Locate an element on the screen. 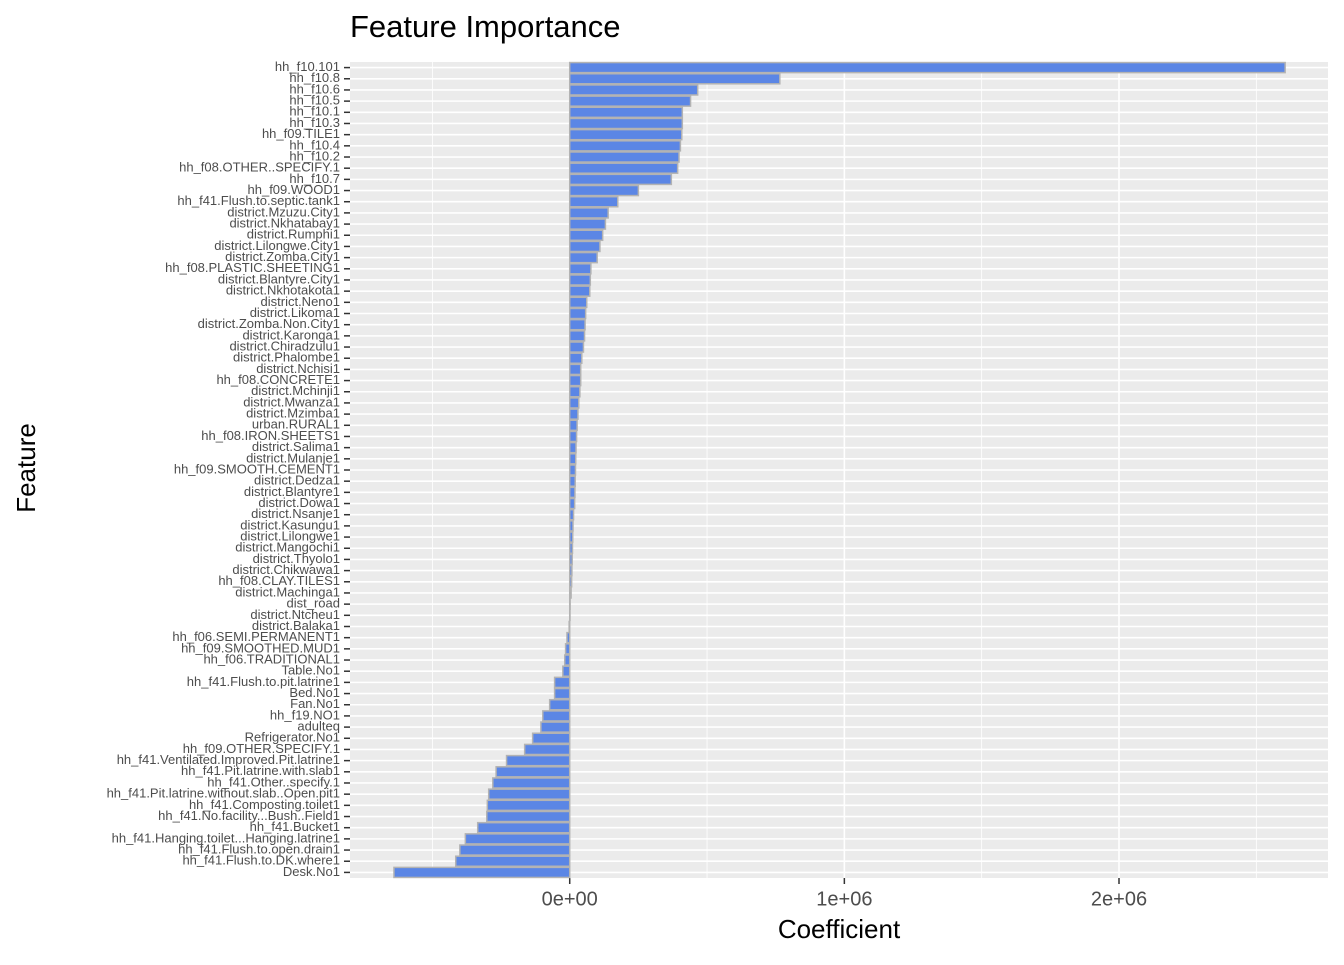 The width and height of the screenshot is (1344, 965). x-axis-label: Coefficient is located at coordinates (839, 929).